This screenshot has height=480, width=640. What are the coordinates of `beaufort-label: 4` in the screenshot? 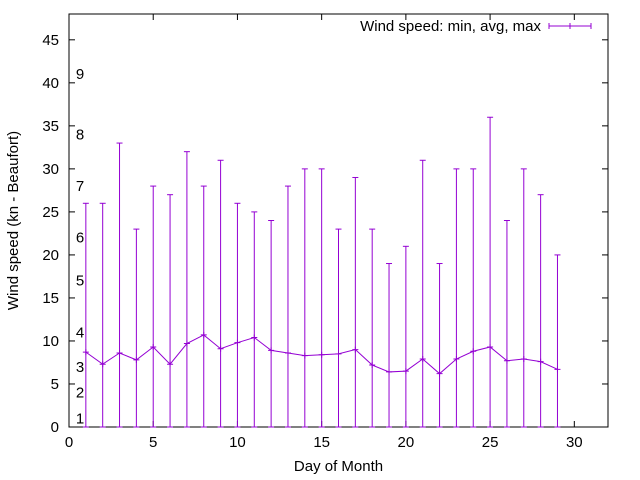 It's located at (80, 332).